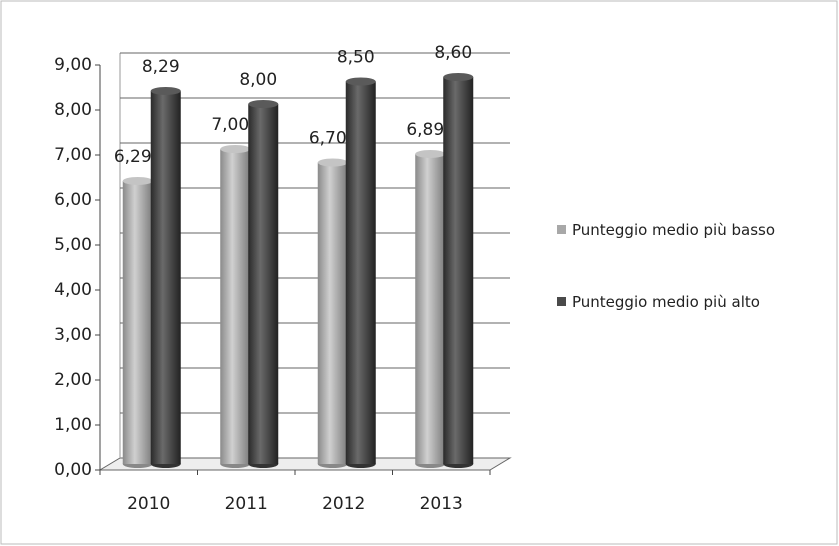 The image size is (839, 546). What do you see at coordinates (73, 155) in the screenshot?
I see `y-tick-label: 7,00` at bounding box center [73, 155].